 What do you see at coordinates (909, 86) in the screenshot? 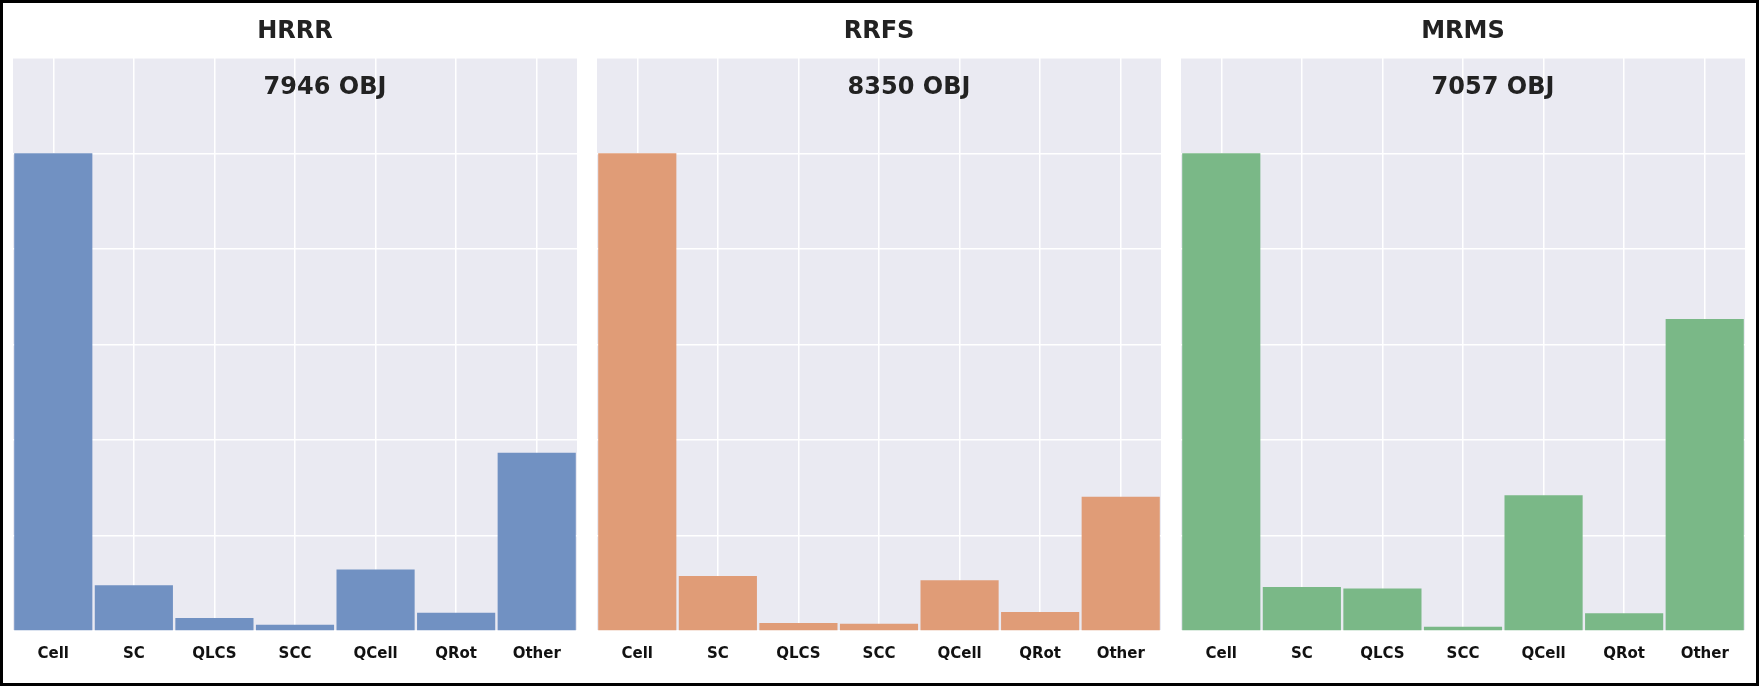
I see `text: 8350 OBJ` at bounding box center [909, 86].